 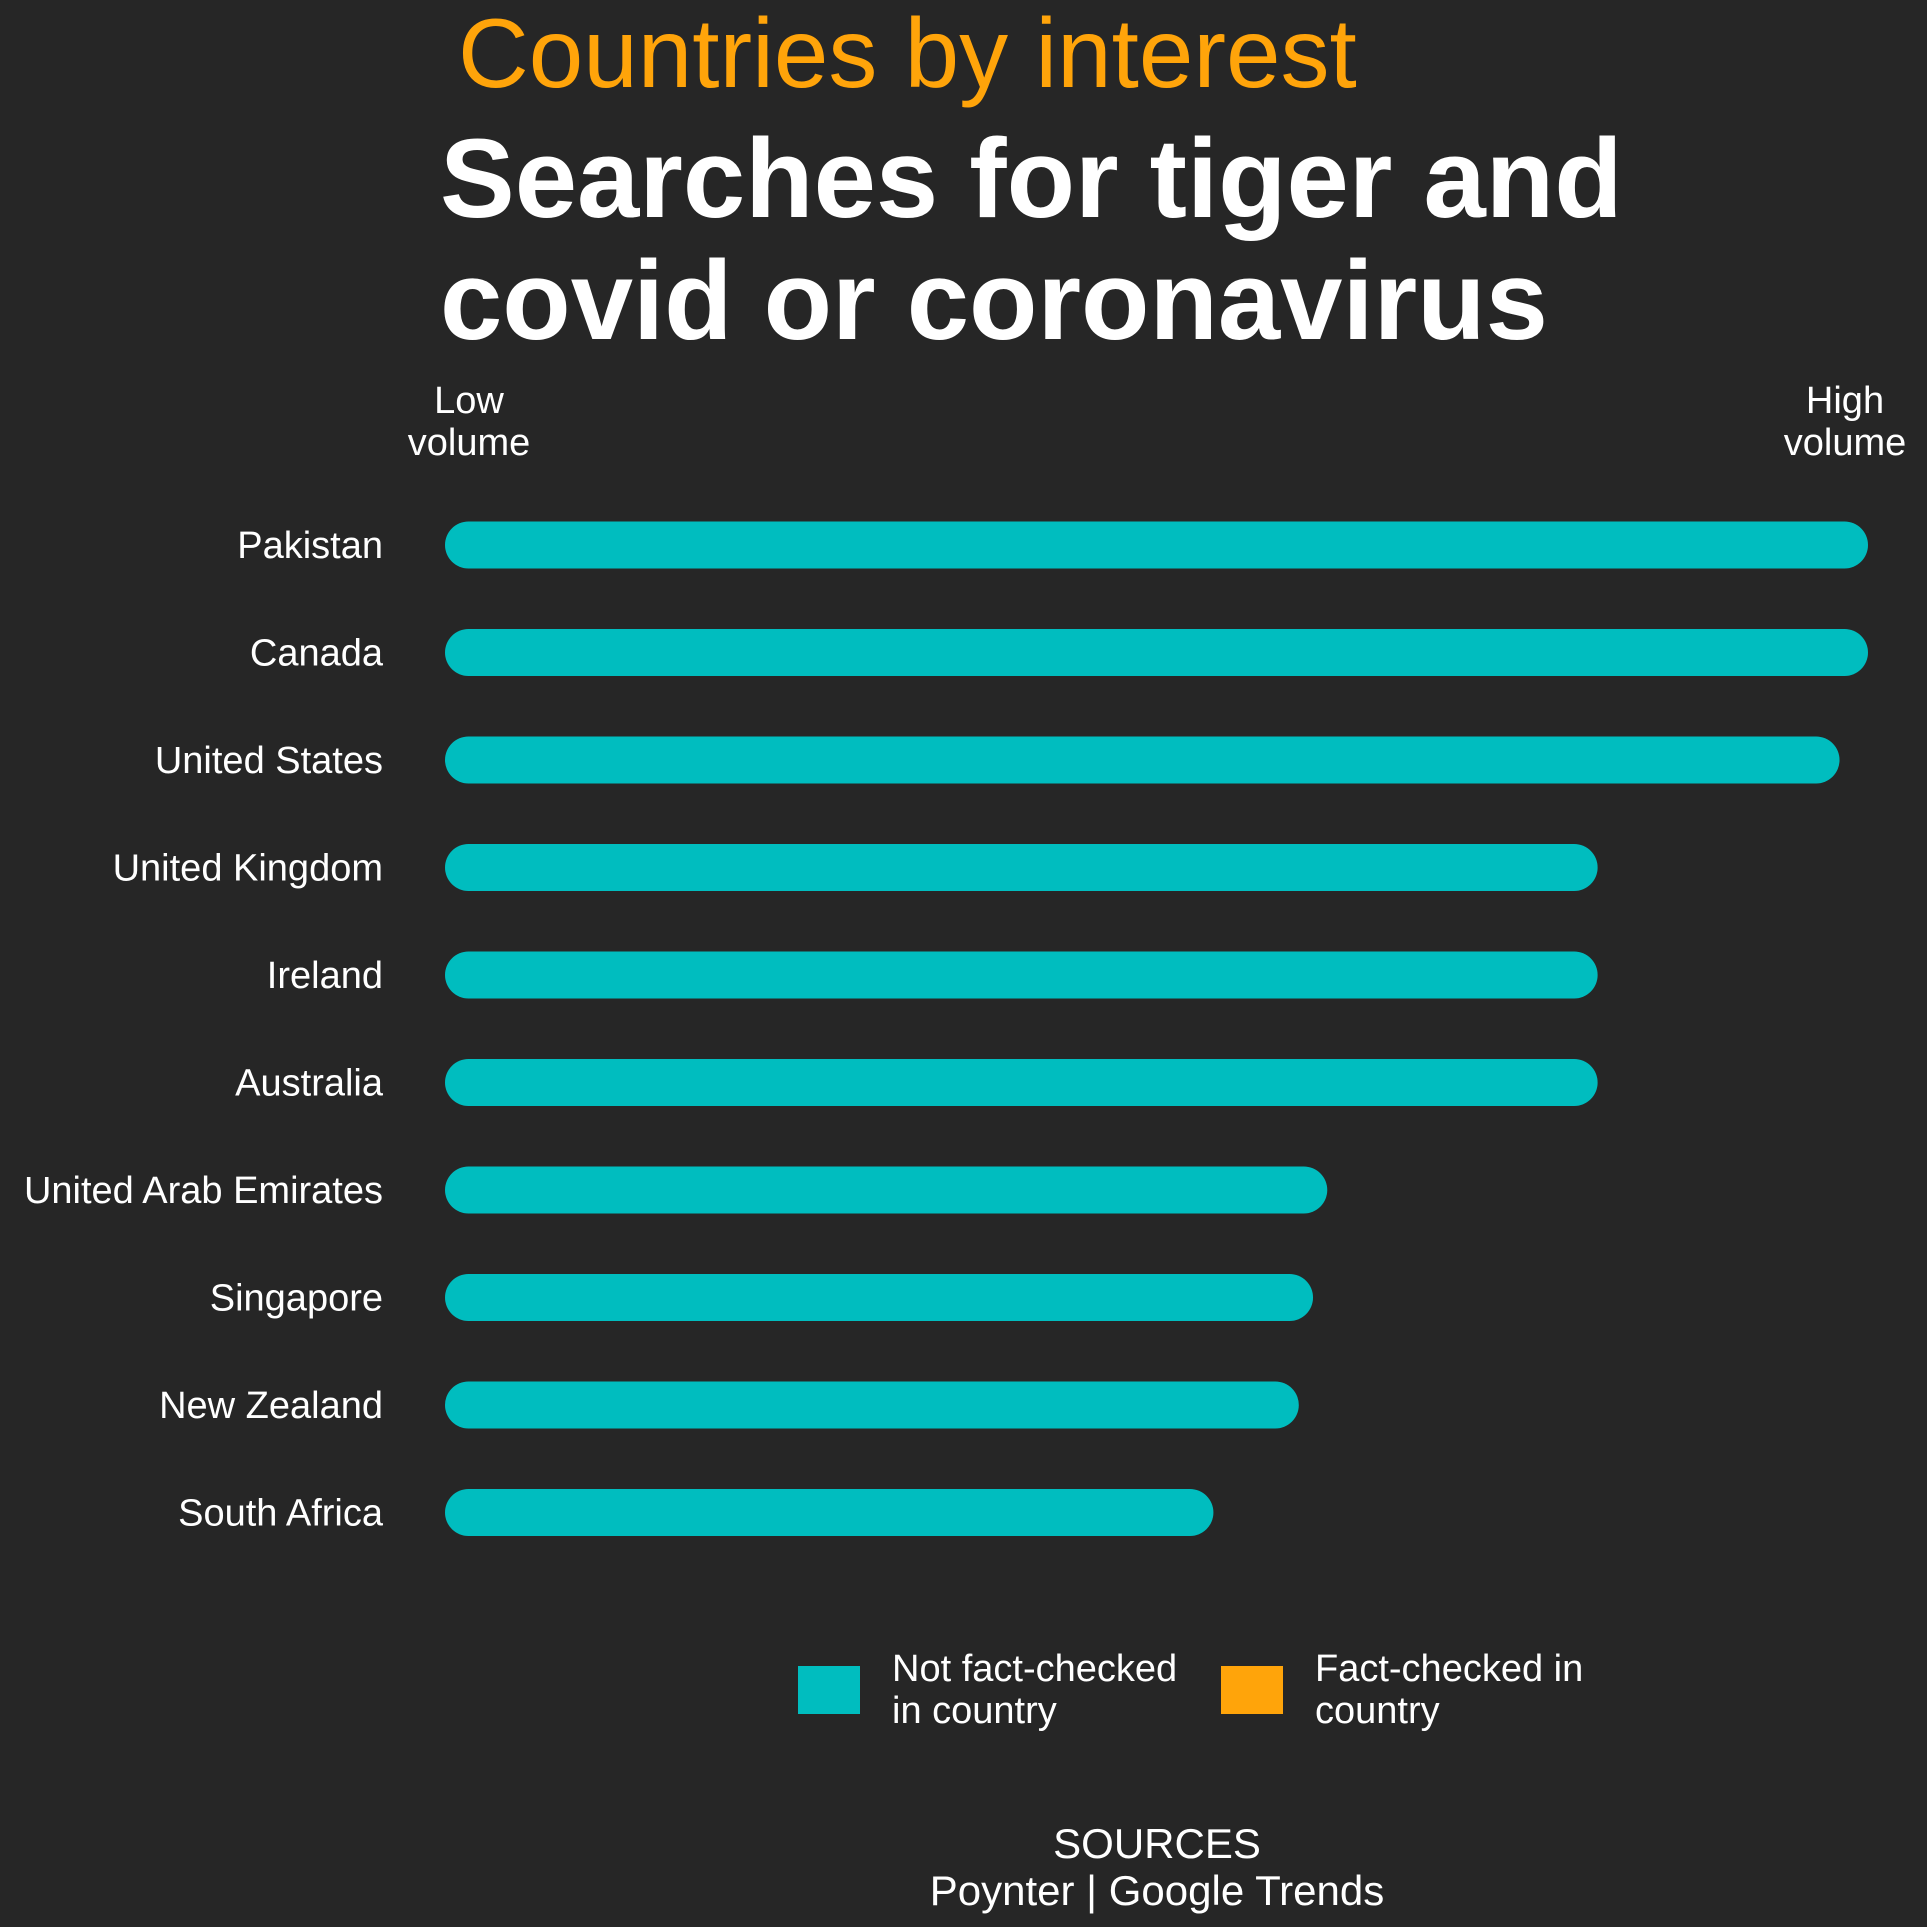 I want to click on category-label-united-states: United States, so click(x=269, y=761).